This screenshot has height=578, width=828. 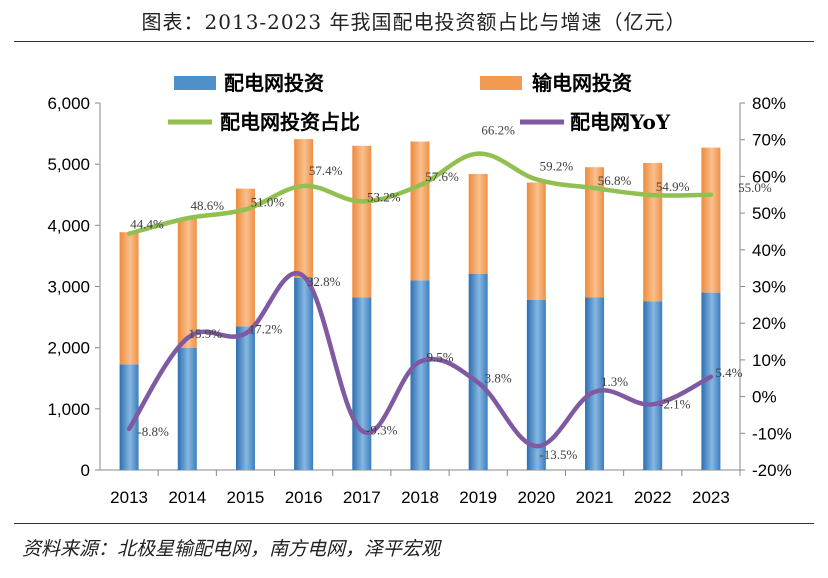 What do you see at coordinates (414, 22) in the screenshot?
I see `chart-title: 图表：2013-2023 年我国配电投资额占比与增速（亿元）` at bounding box center [414, 22].